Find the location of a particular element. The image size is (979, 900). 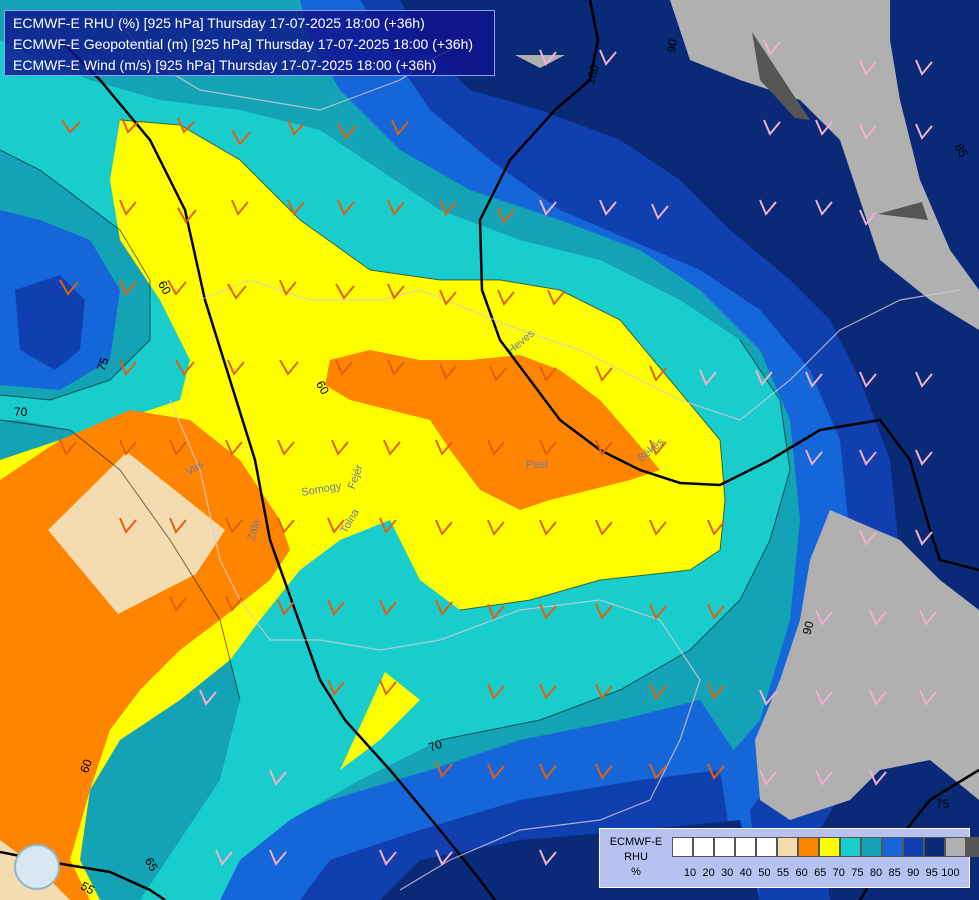

logo-icon is located at coordinates (37, 867).